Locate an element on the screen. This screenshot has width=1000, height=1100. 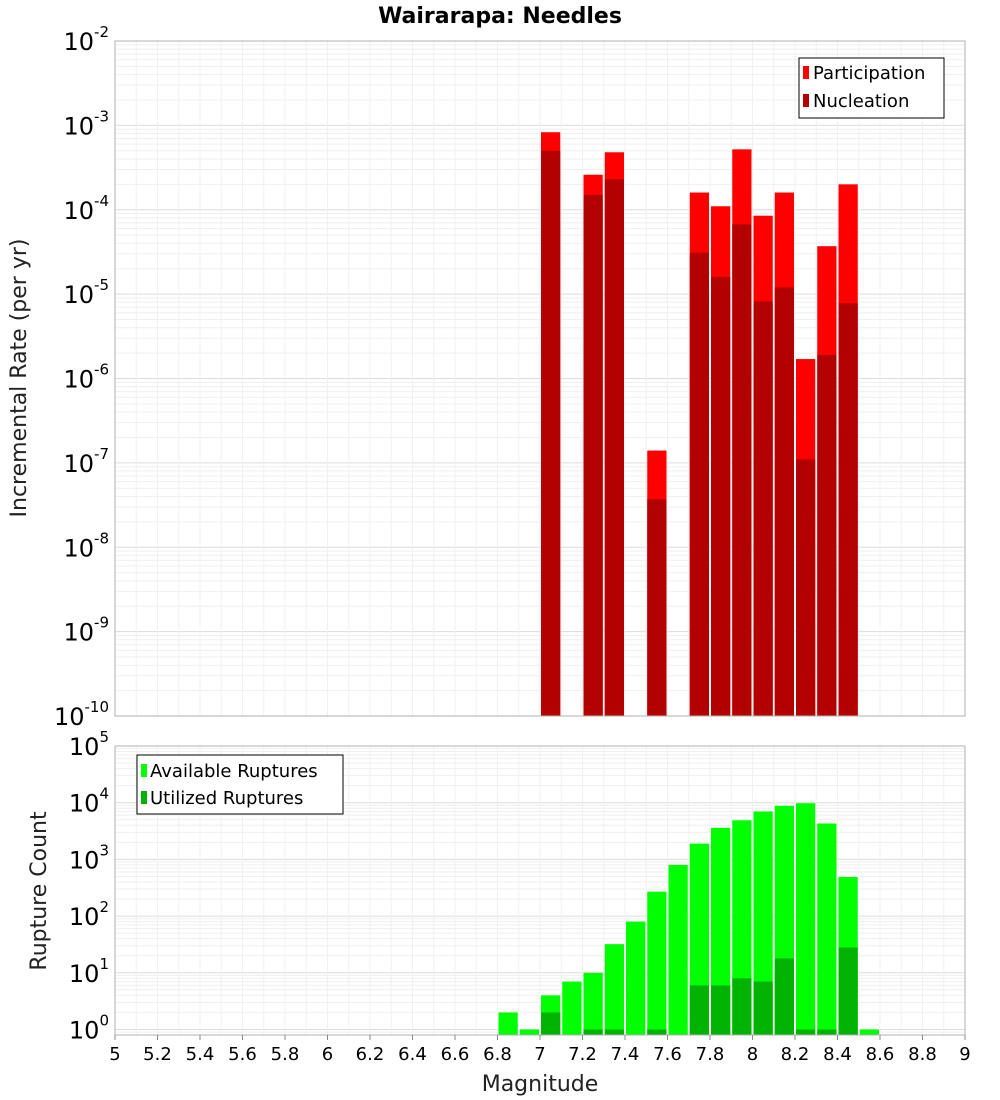
utilized-legend-label: Utilized Ruptures is located at coordinates (226, 798).